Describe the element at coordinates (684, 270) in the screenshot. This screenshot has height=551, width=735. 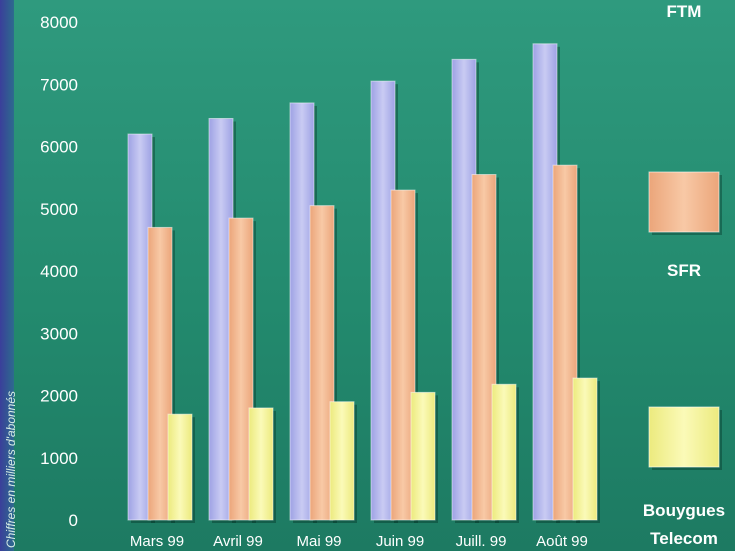
I see `legend-label: SFR` at that location.